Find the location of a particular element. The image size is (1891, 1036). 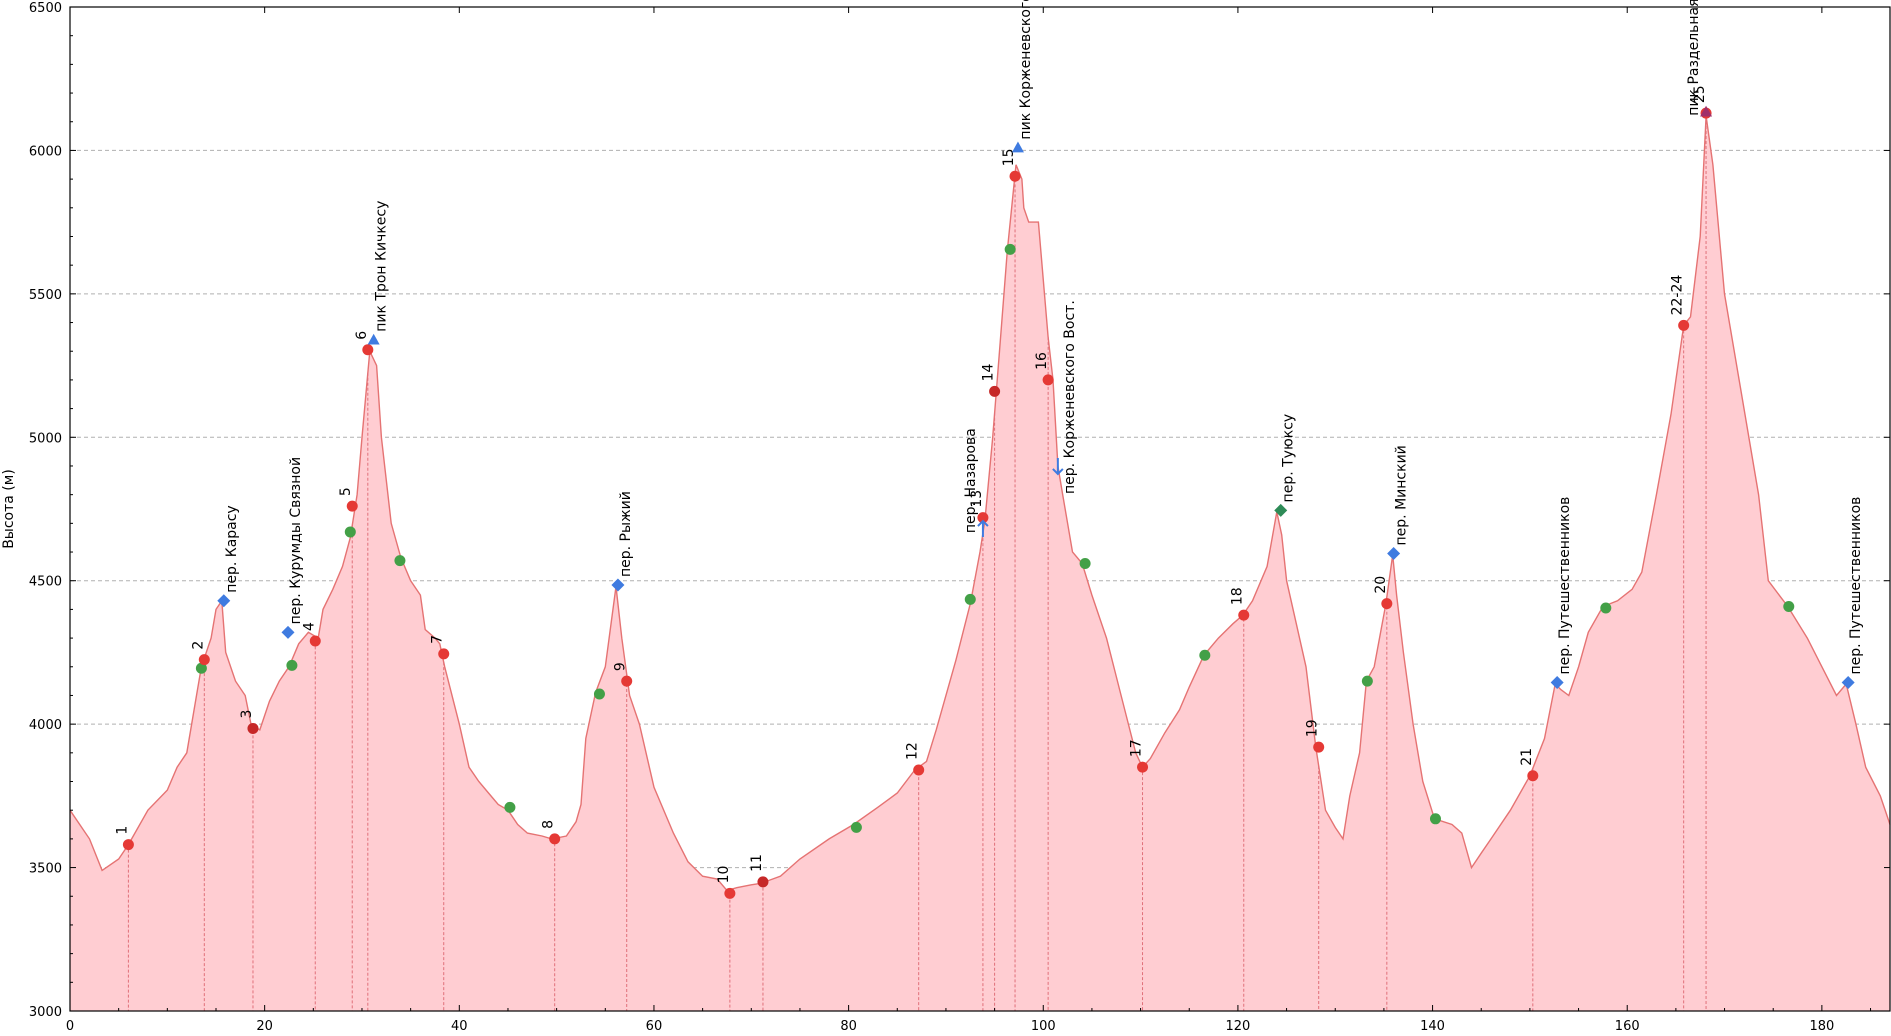

x-tick-label: 40 is located at coordinates (459, 1026).